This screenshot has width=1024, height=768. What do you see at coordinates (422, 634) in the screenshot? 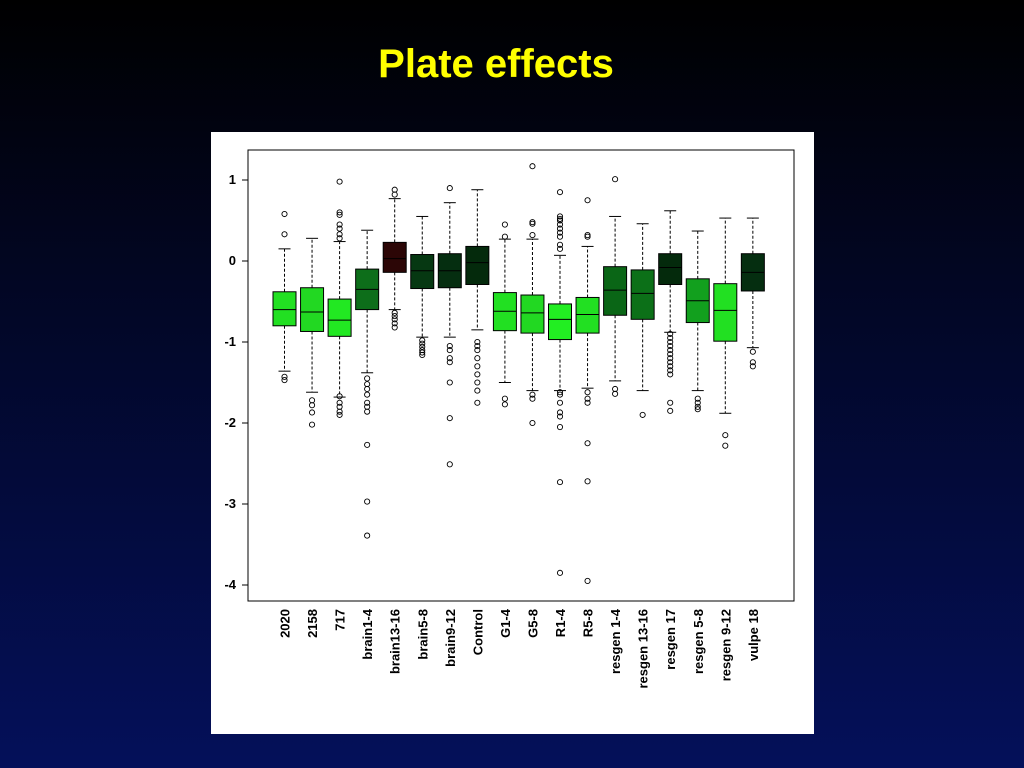
I see `x-category-label: brain5-8` at bounding box center [422, 634].